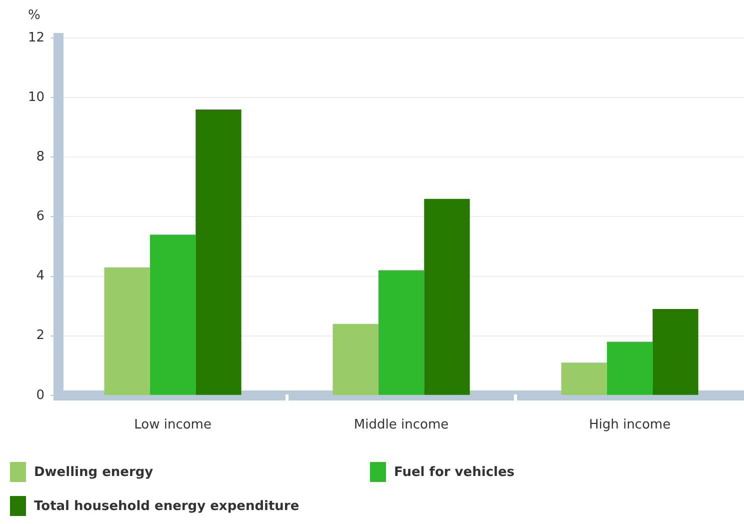 This screenshot has height=524, width=744. I want to click on y-tick-label: 2, so click(40, 336).